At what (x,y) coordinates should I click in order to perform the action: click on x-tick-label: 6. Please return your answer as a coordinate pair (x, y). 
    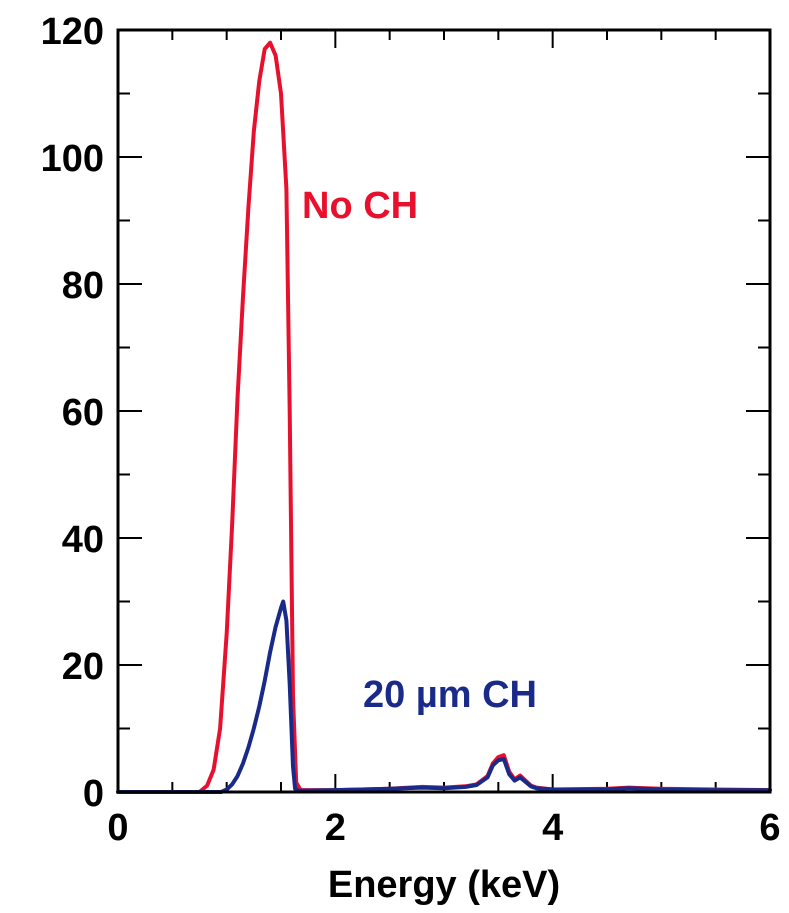
    Looking at the image, I should click on (769, 828).